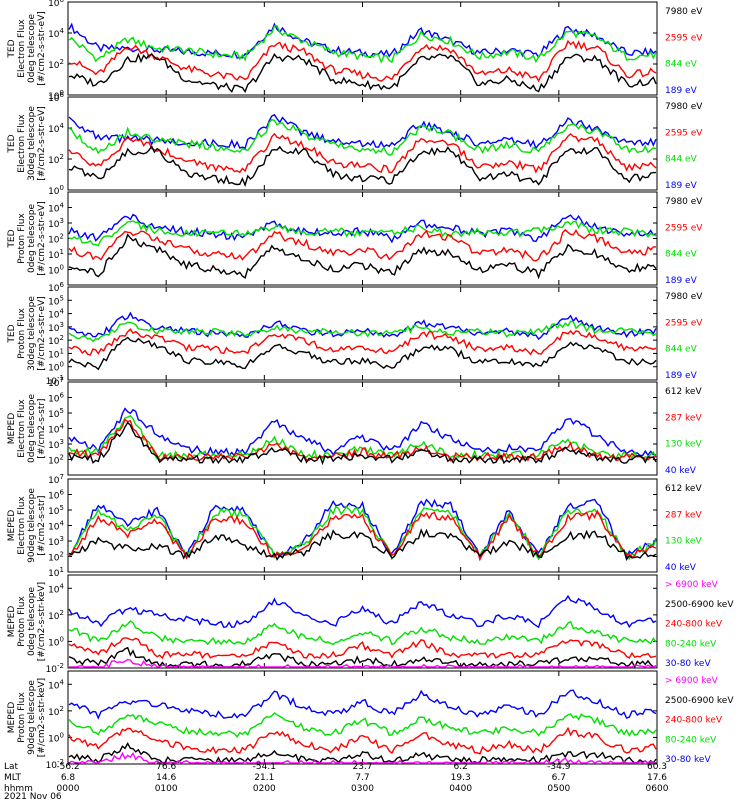 The image size is (750, 804). I want to click on lat-tick-label: 6.2, so click(461, 767).